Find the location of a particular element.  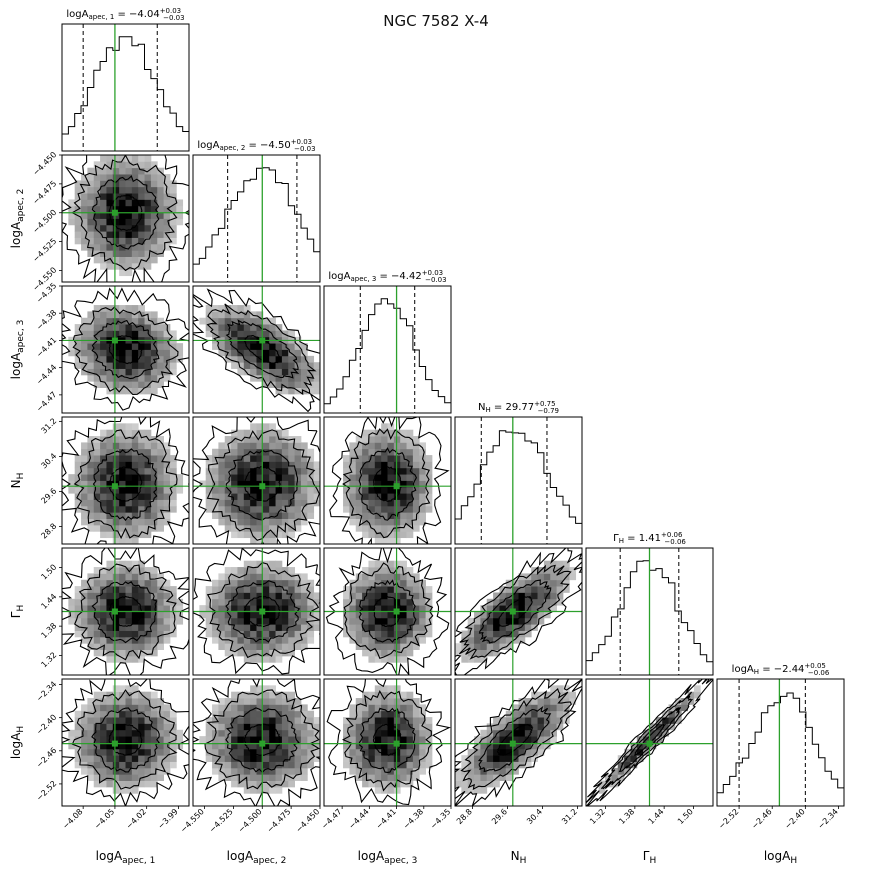

x-tick-label: −4.38 is located at coordinates (414, 819).